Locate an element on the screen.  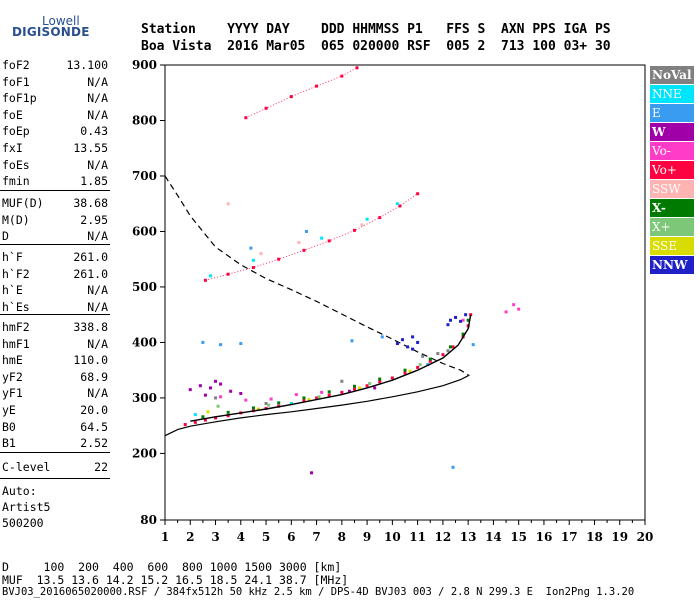
param-name: foF1 is located at coordinates (16, 81).